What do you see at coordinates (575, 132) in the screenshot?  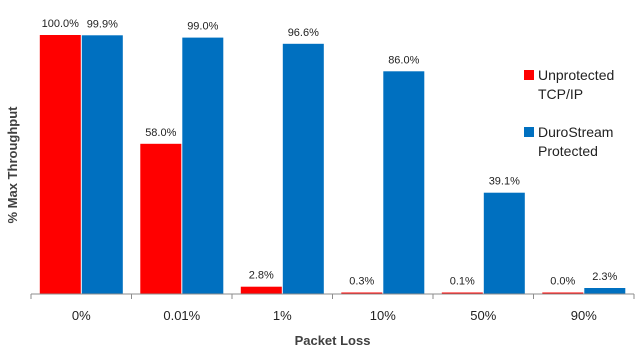 I see `legend-label-durostream-line1: DuroStream` at bounding box center [575, 132].